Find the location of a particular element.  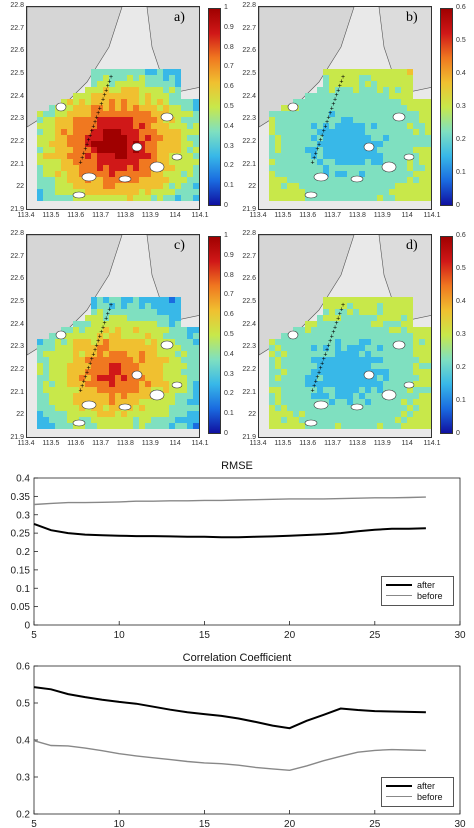

lat-tick: 21.9 is located at coordinates (249, 209).